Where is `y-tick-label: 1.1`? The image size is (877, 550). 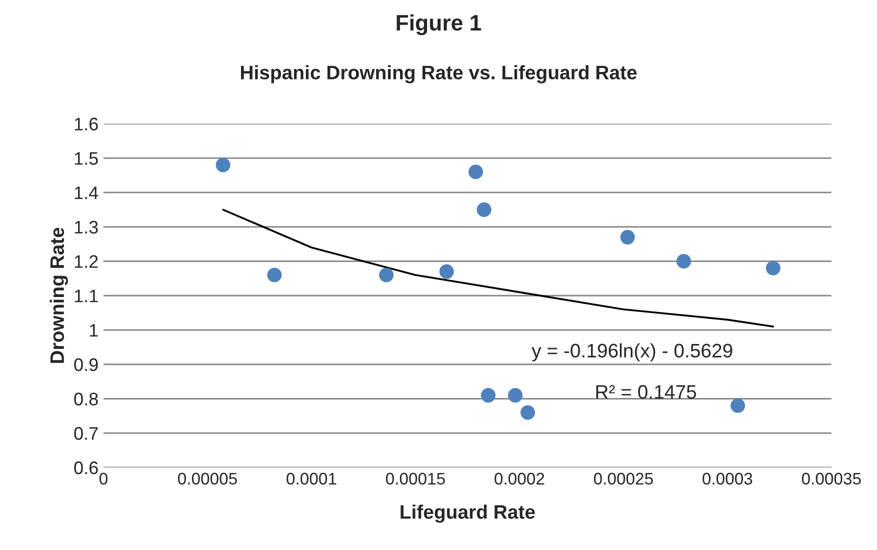 y-tick-label: 1.1 is located at coordinates (86, 296).